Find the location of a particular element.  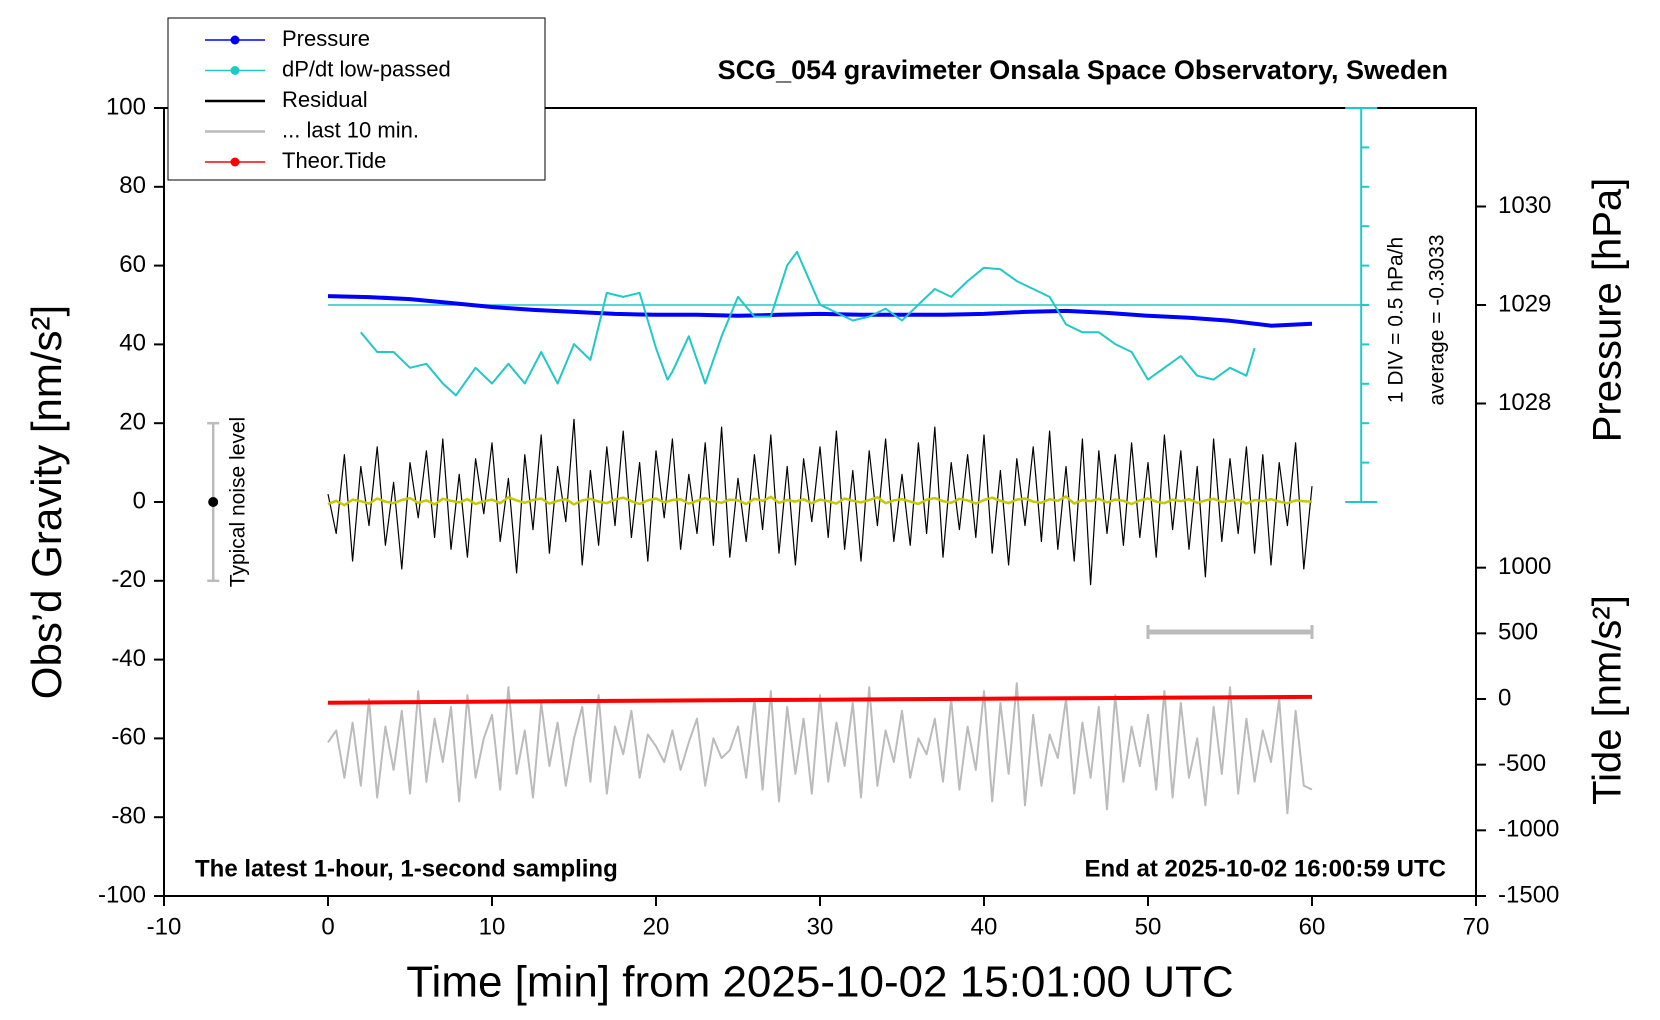

x-axis-label: Time [min] from 2025-10-02 15:01:00 UTC is located at coordinates (819, 982).